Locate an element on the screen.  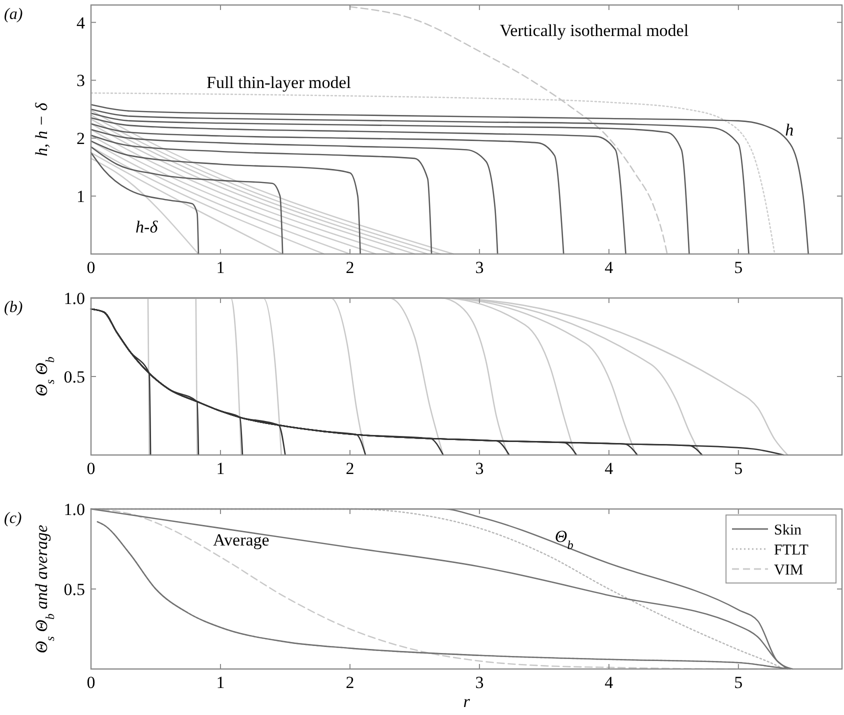
legend-label: VIM is located at coordinates (789, 570).